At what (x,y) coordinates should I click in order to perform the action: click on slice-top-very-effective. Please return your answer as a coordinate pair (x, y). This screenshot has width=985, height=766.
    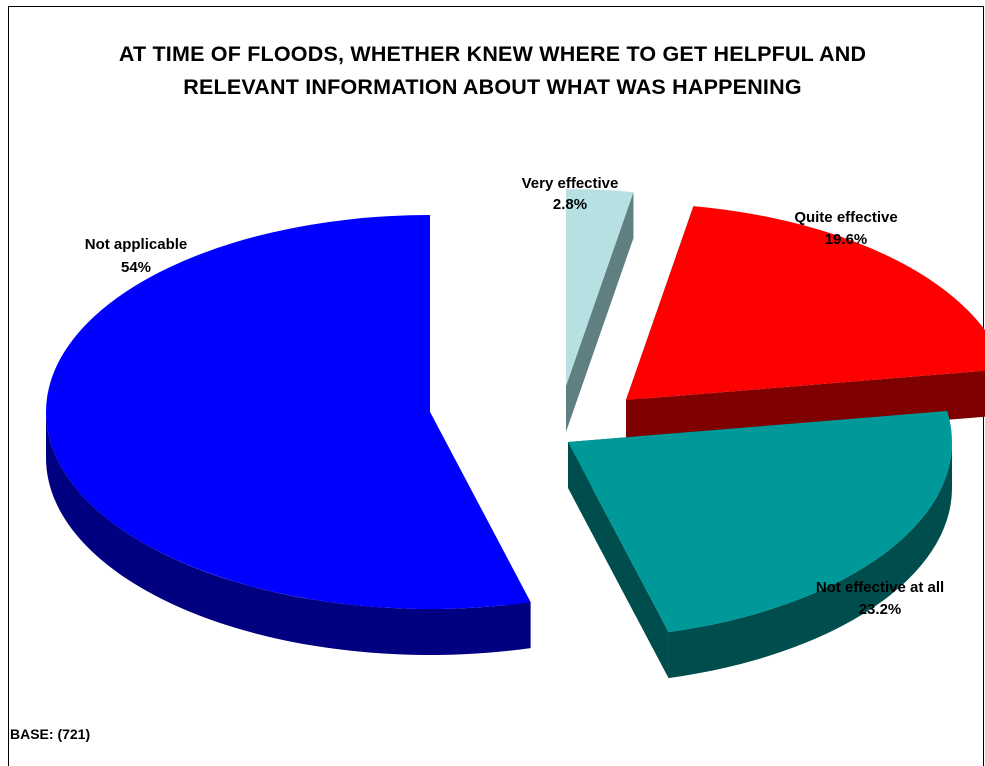
    Looking at the image, I should click on (600, 287).